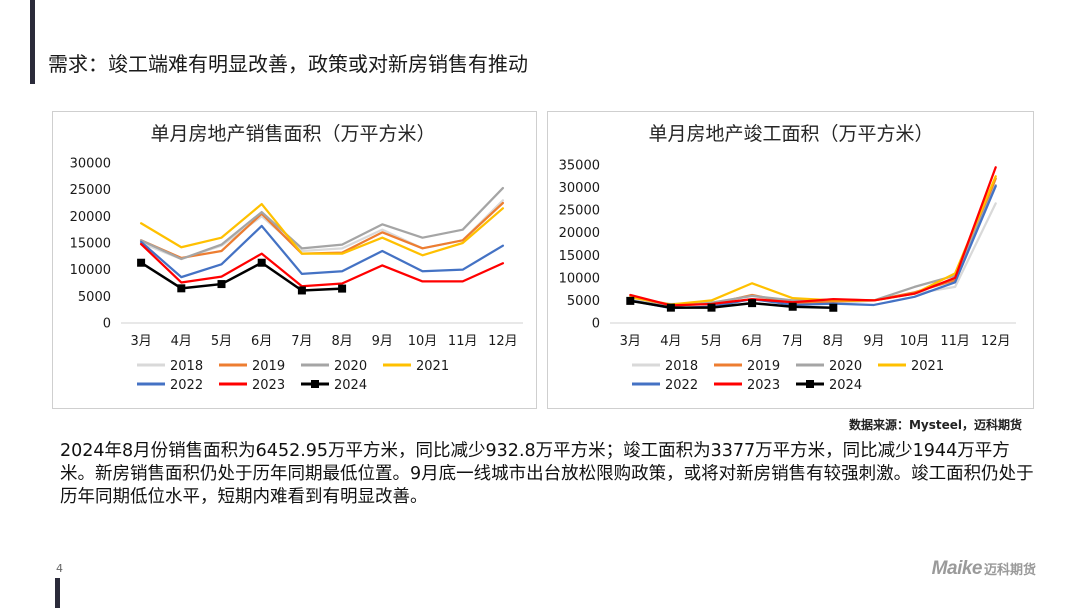 The height and width of the screenshot is (608, 1080). What do you see at coordinates (957, 568) in the screenshot?
I see `logo-latin-text: Maike` at bounding box center [957, 568].